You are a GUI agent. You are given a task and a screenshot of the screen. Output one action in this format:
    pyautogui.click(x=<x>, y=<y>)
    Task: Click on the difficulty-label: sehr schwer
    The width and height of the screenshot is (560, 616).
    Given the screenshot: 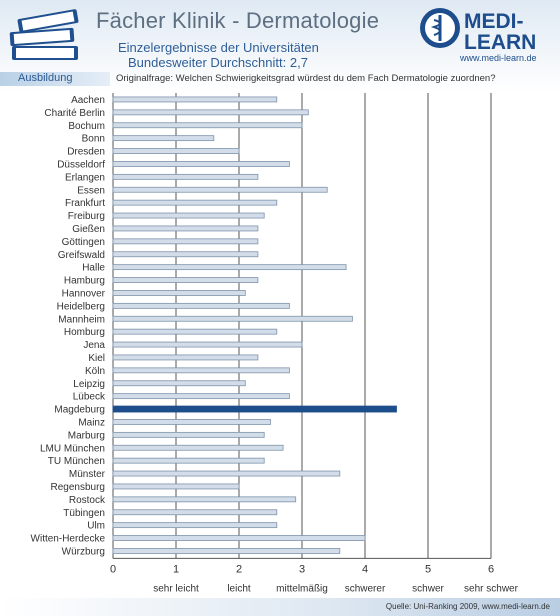 What is the action you would take?
    pyautogui.click(x=491, y=588)
    